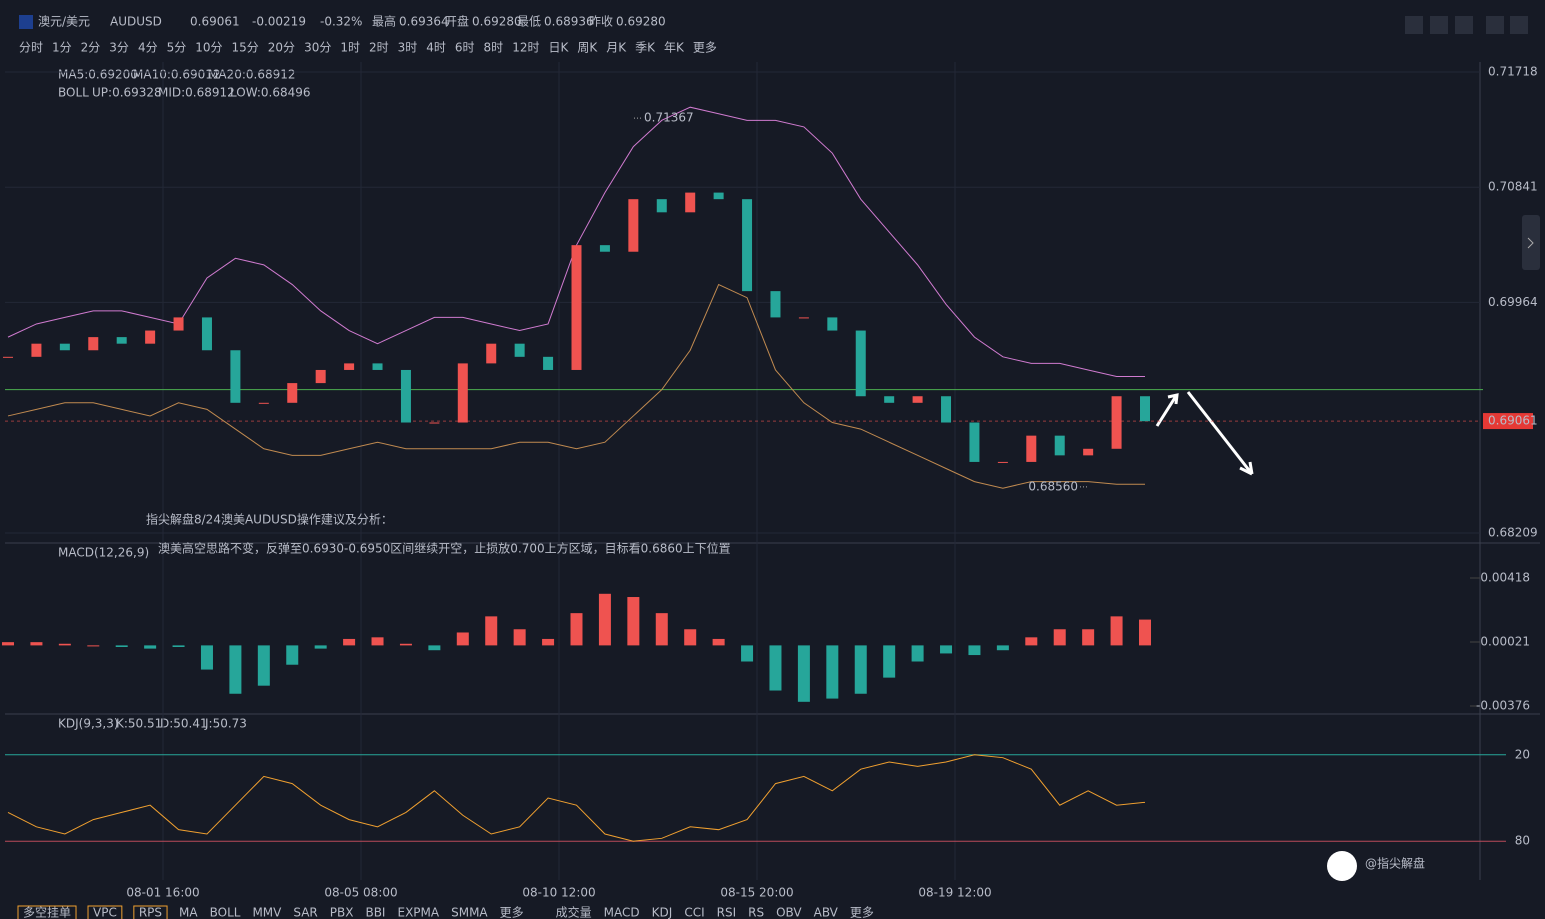 This screenshot has width=1545, height=919. Describe the element at coordinates (465, 48) in the screenshot. I see `timeframe-tab: 6时` at that location.